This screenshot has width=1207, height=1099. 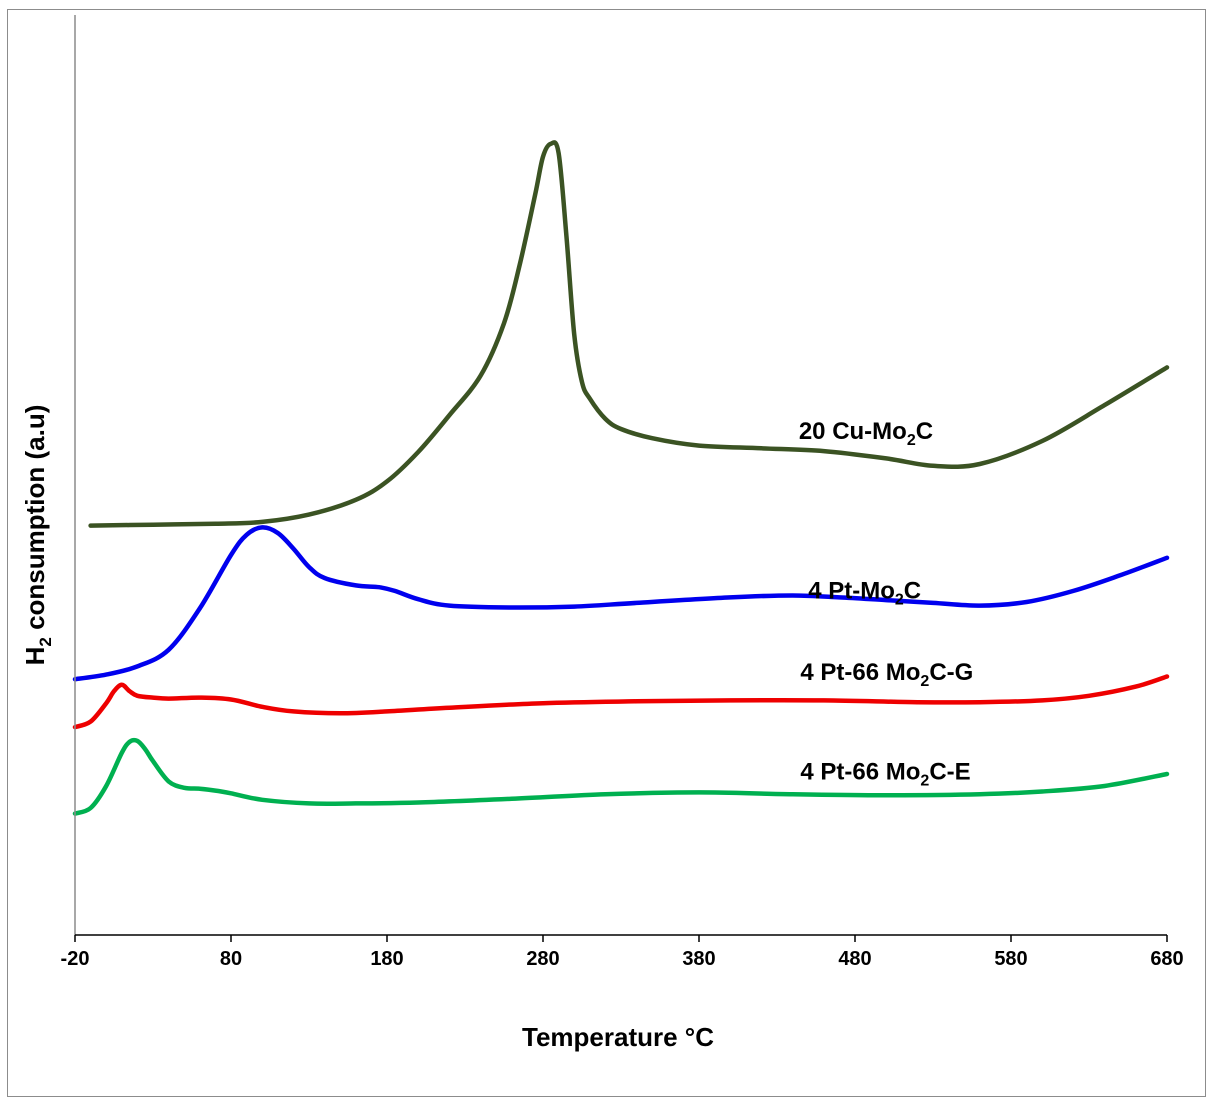 I want to click on series-label-2: 4 Pt-Mo2C, so click(x=864, y=592).